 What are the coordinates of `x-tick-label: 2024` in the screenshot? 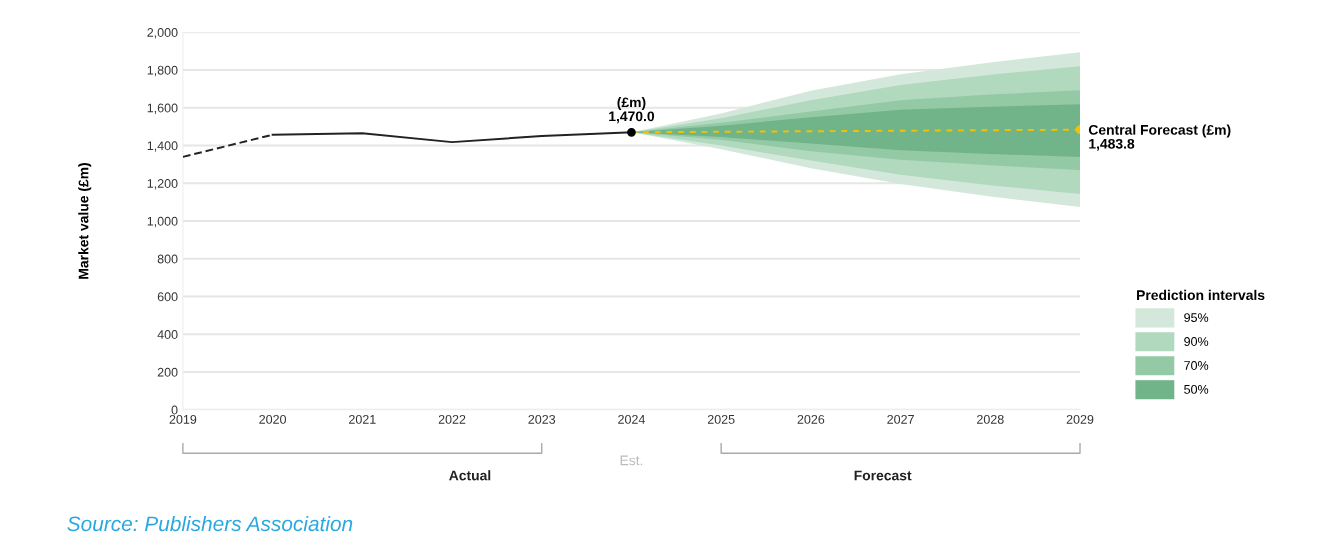 It's located at (631, 419).